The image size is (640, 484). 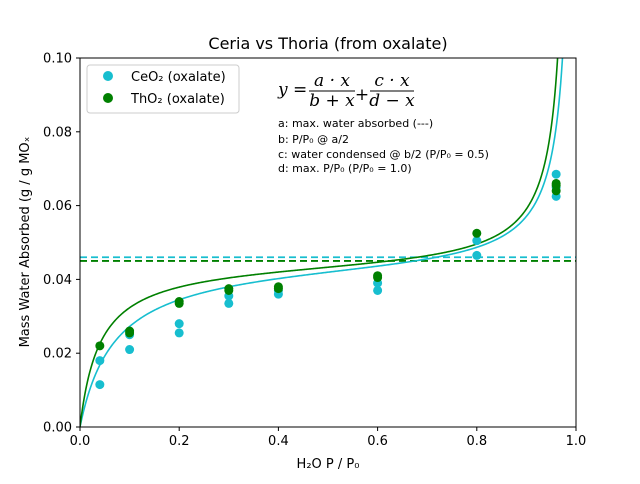 What do you see at coordinates (313, 139) in the screenshot?
I see `annotation-b: b: P/P₀ @ a/2` at bounding box center [313, 139].